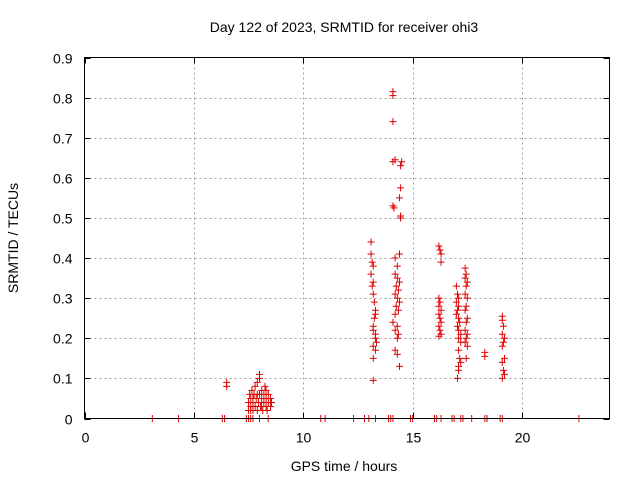 The image size is (640, 480). What do you see at coordinates (63, 99) in the screenshot?
I see `y-tick-label: 0.8` at bounding box center [63, 99].